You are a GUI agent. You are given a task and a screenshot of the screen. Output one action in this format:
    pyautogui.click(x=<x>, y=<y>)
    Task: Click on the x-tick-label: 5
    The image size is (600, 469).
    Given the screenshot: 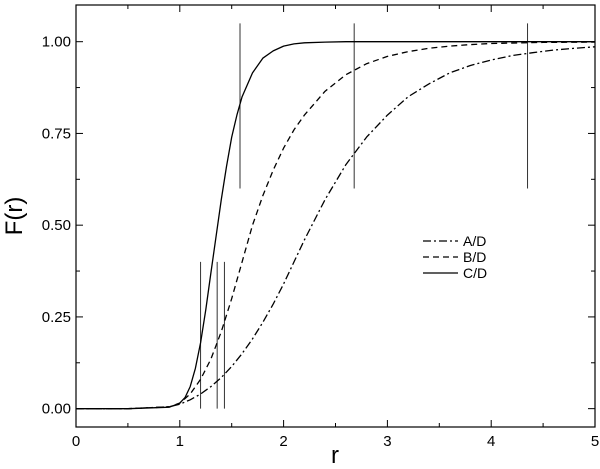 What is the action you would take?
    pyautogui.click(x=595, y=441)
    